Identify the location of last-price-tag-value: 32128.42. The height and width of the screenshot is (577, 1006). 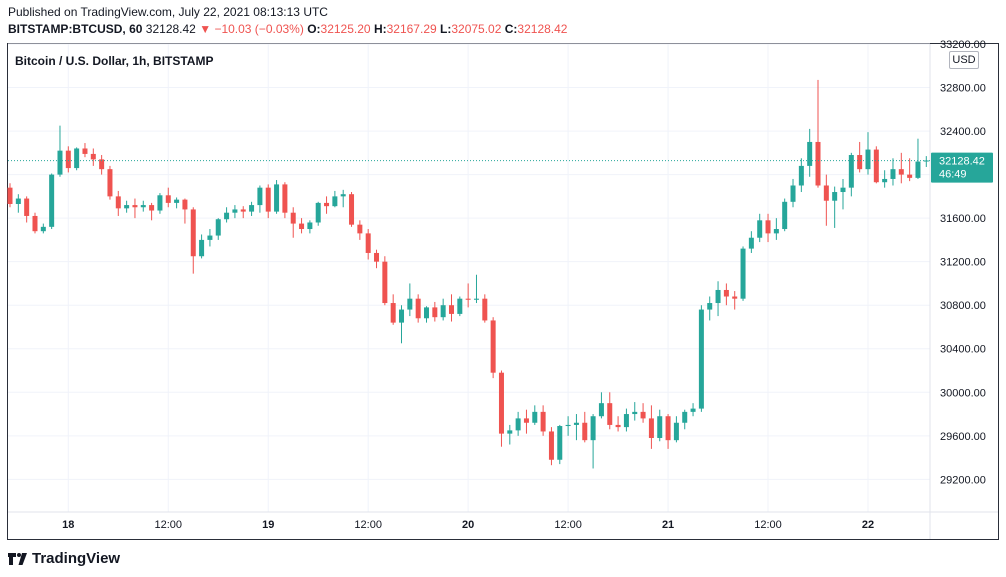
(962, 162).